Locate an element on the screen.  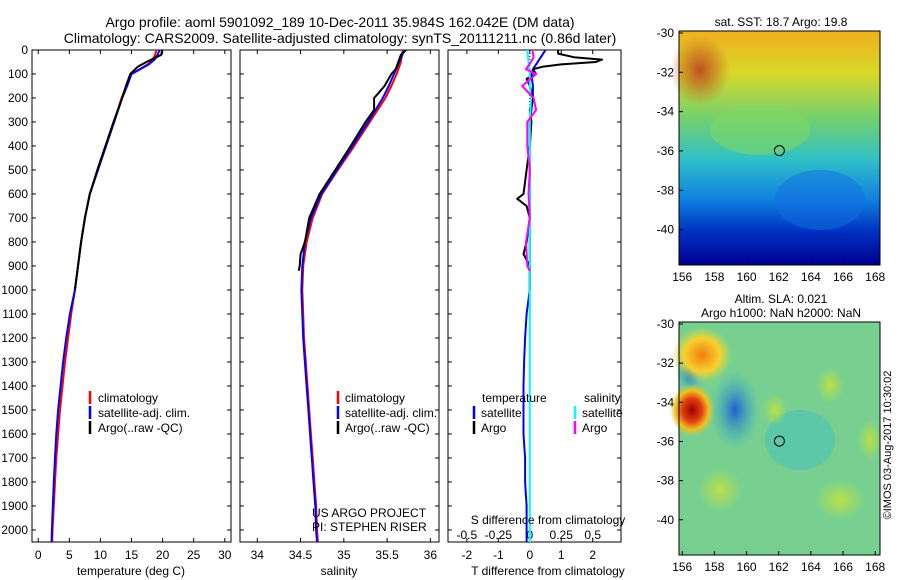
x-tick-label: 25 is located at coordinates (194, 555).